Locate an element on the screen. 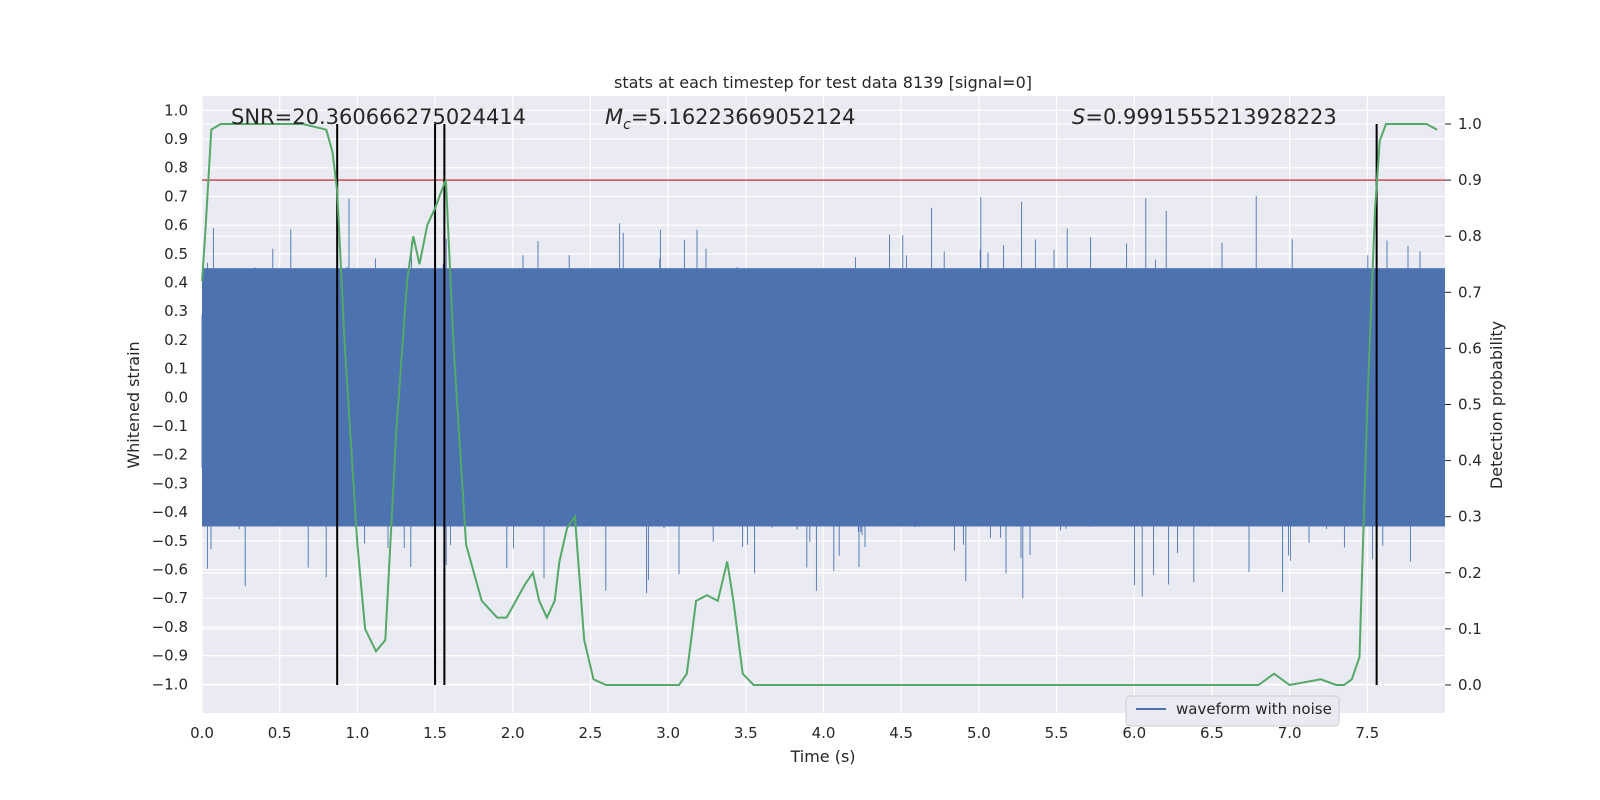 The width and height of the screenshot is (1600, 800). y-left-tick-label: −0.8 is located at coordinates (170, 627).